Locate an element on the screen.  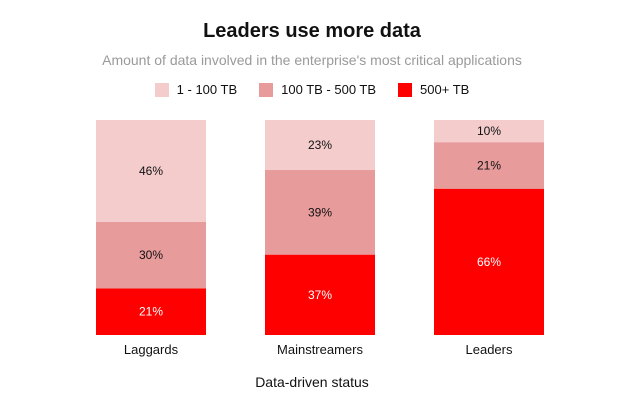
data-label: 46% is located at coordinates (151, 171).